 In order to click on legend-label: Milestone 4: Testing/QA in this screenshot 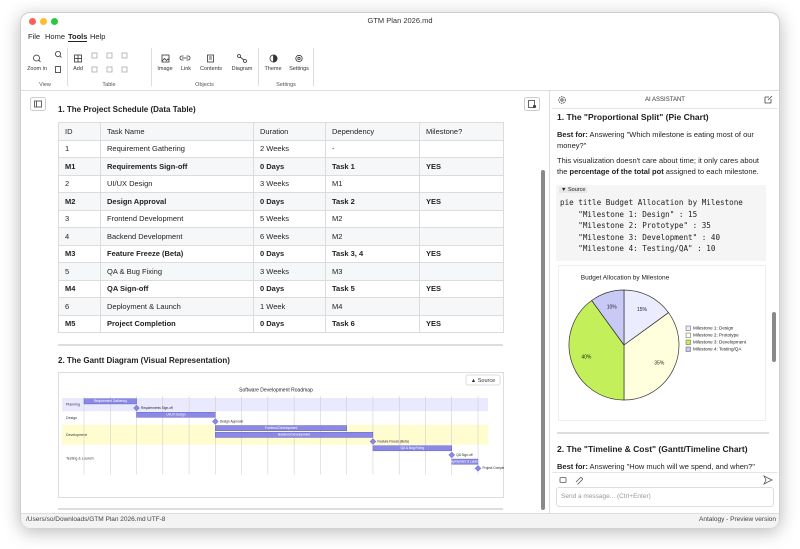, I will do `click(717, 349)`.